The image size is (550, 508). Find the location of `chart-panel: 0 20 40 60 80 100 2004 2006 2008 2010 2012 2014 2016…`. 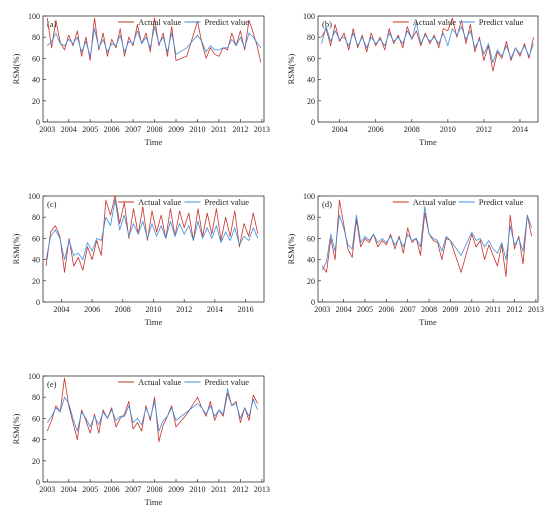

chart-panel: 0 20 40 60 80 100 2004 2006 2008 2010 2012 2014 2016… is located at coordinates (138, 259).